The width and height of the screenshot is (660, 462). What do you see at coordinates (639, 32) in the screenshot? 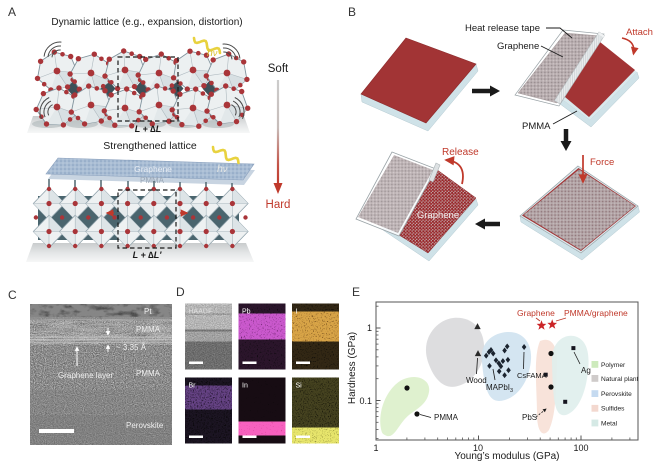
I see `svg-text: Attach` at bounding box center [639, 32].